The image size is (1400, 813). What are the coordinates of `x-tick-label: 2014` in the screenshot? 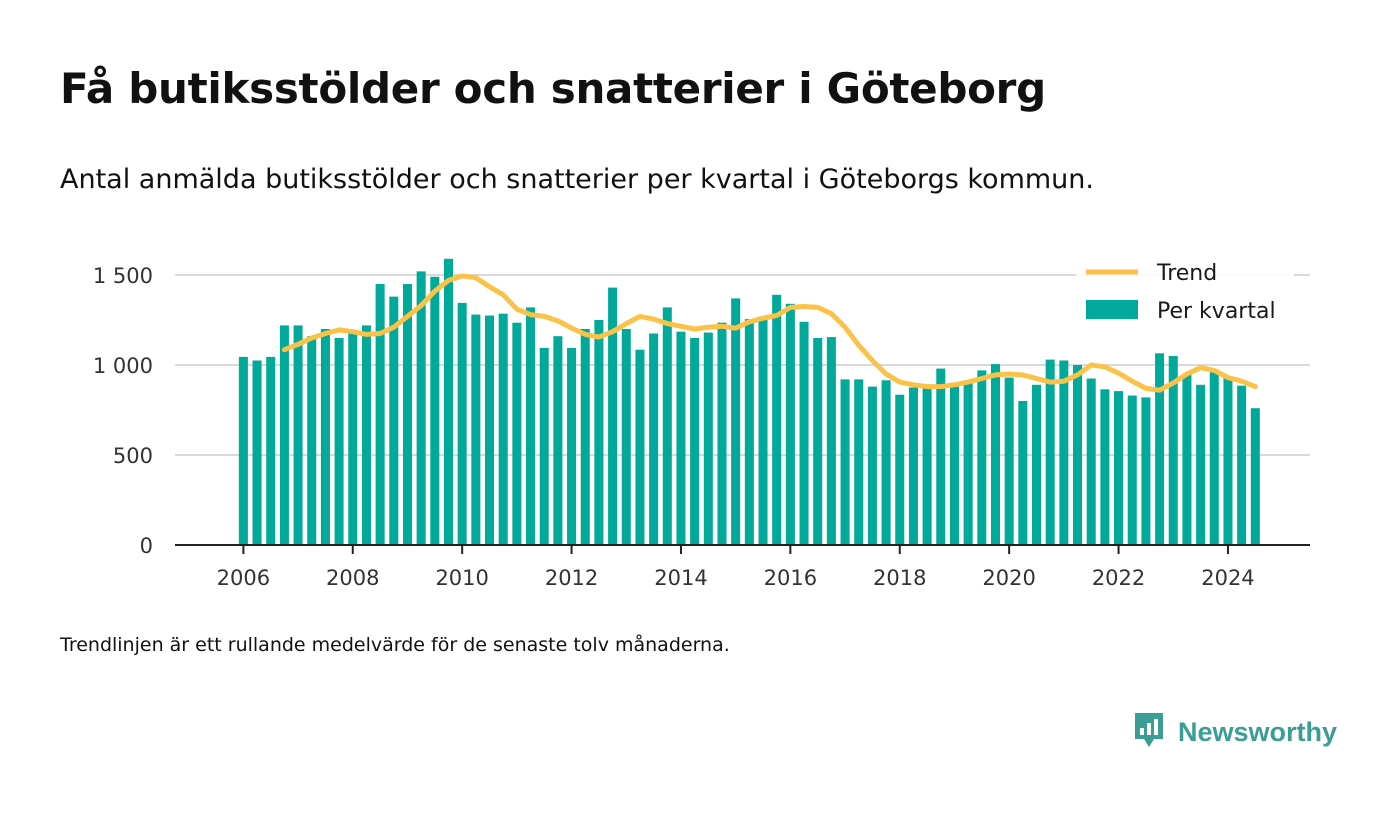 It's located at (680, 578).